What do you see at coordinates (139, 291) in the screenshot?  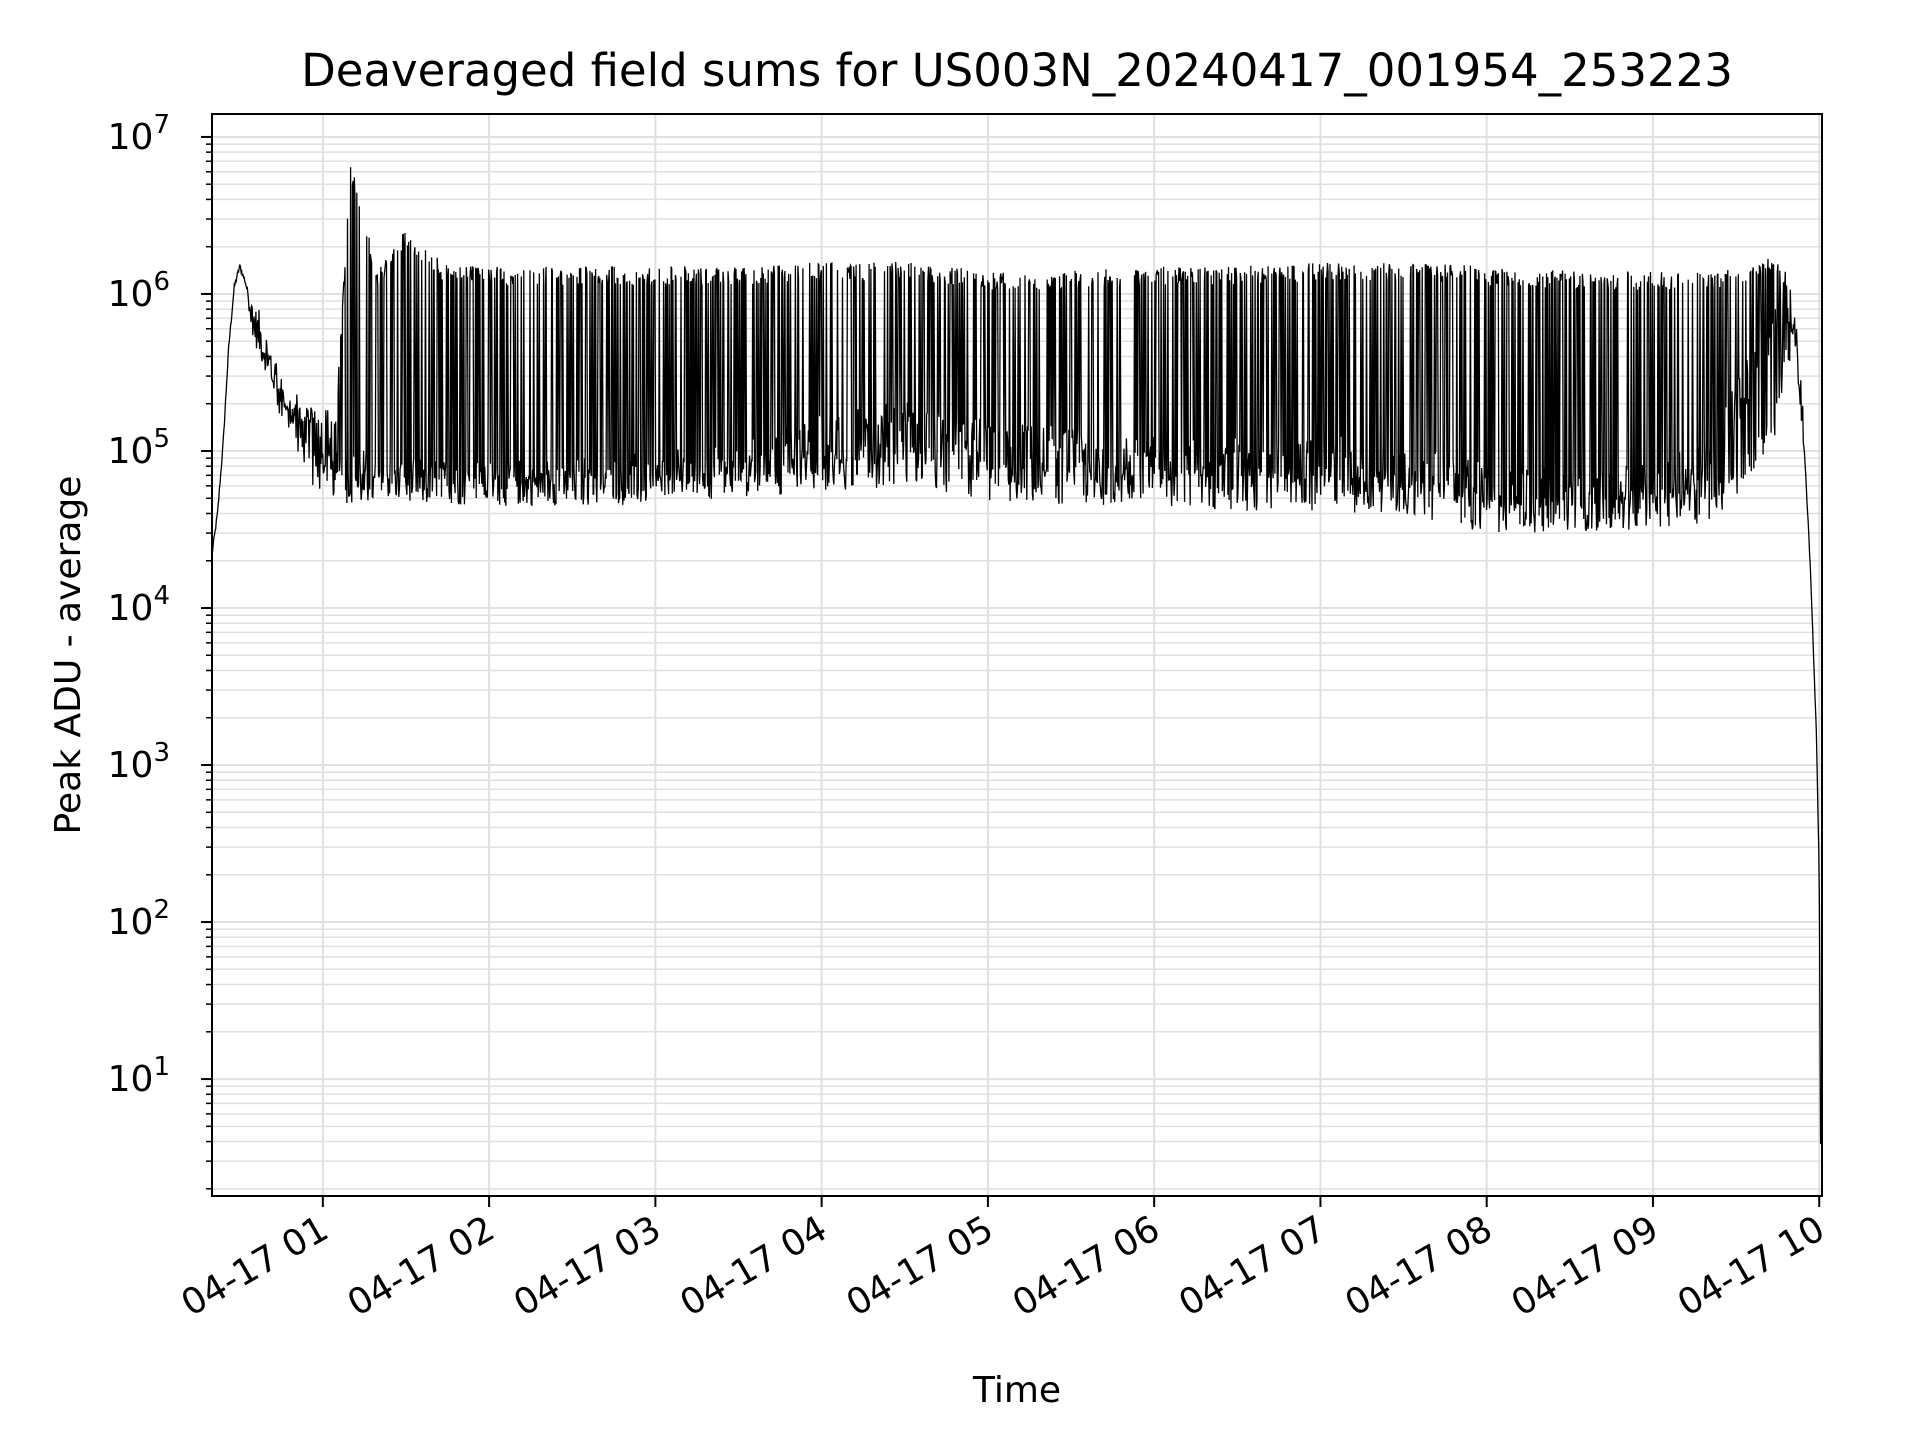 I see `y-tick-label: 10⁶` at bounding box center [139, 291].